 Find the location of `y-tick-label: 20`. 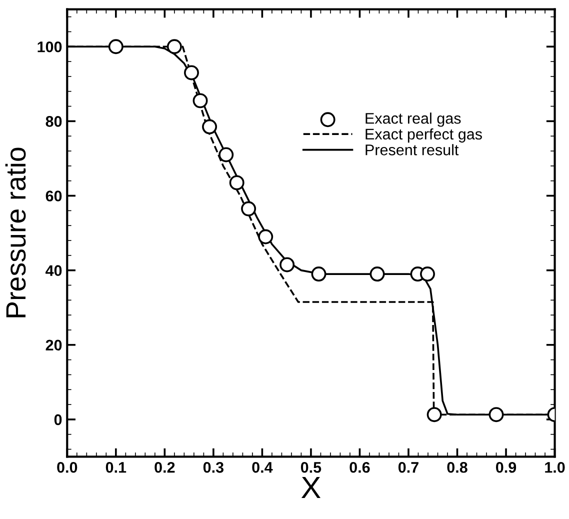

y-tick-label: 20 is located at coordinates (54, 345).